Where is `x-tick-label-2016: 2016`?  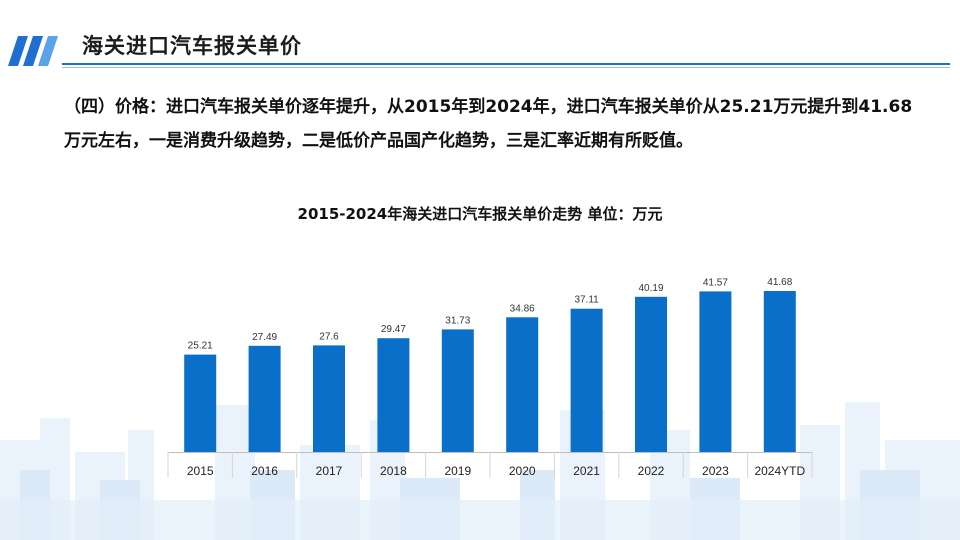 x-tick-label-2016: 2016 is located at coordinates (264, 471).